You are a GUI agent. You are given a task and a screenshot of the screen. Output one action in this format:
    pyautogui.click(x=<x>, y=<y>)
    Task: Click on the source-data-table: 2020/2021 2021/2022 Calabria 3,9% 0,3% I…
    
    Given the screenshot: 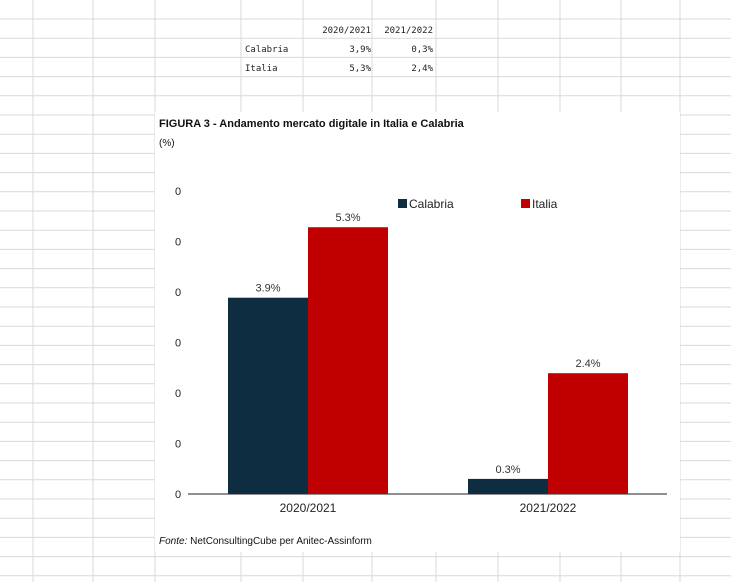 What is the action you would take?
    pyautogui.click(x=339, y=49)
    